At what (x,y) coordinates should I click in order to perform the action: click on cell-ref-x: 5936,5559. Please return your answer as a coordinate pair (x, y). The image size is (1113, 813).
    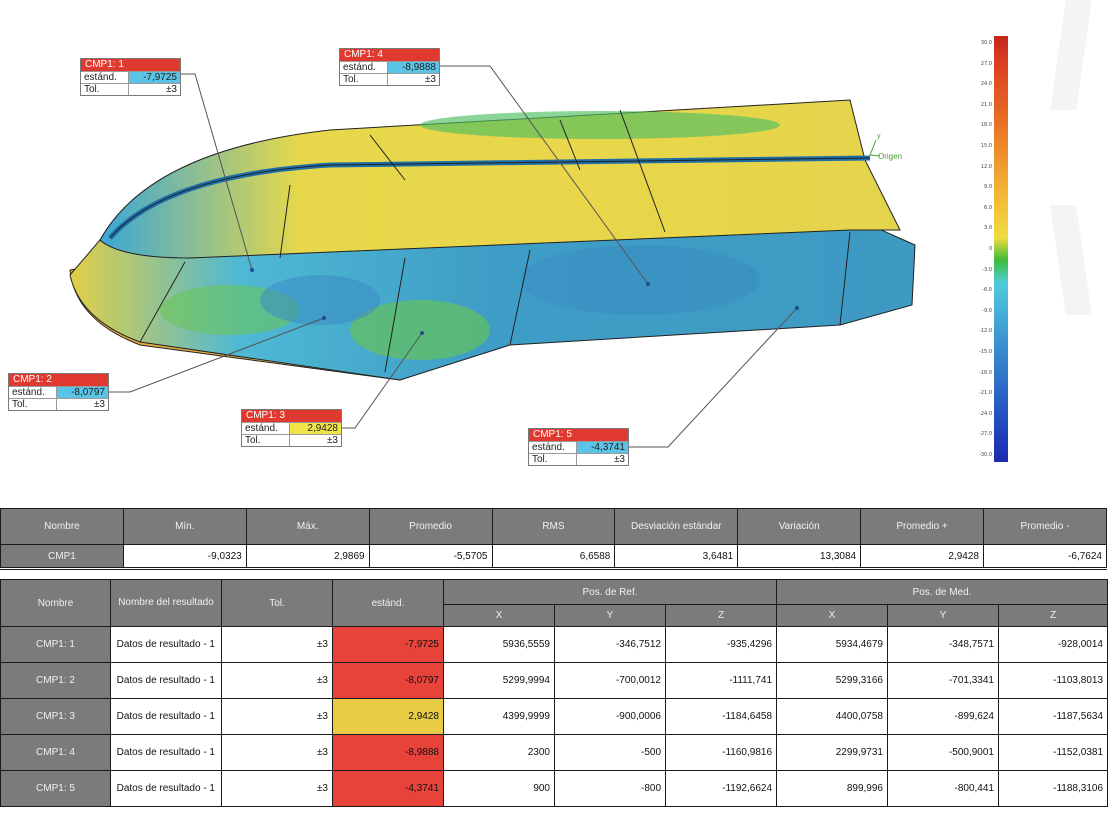
    Looking at the image, I should click on (499, 644).